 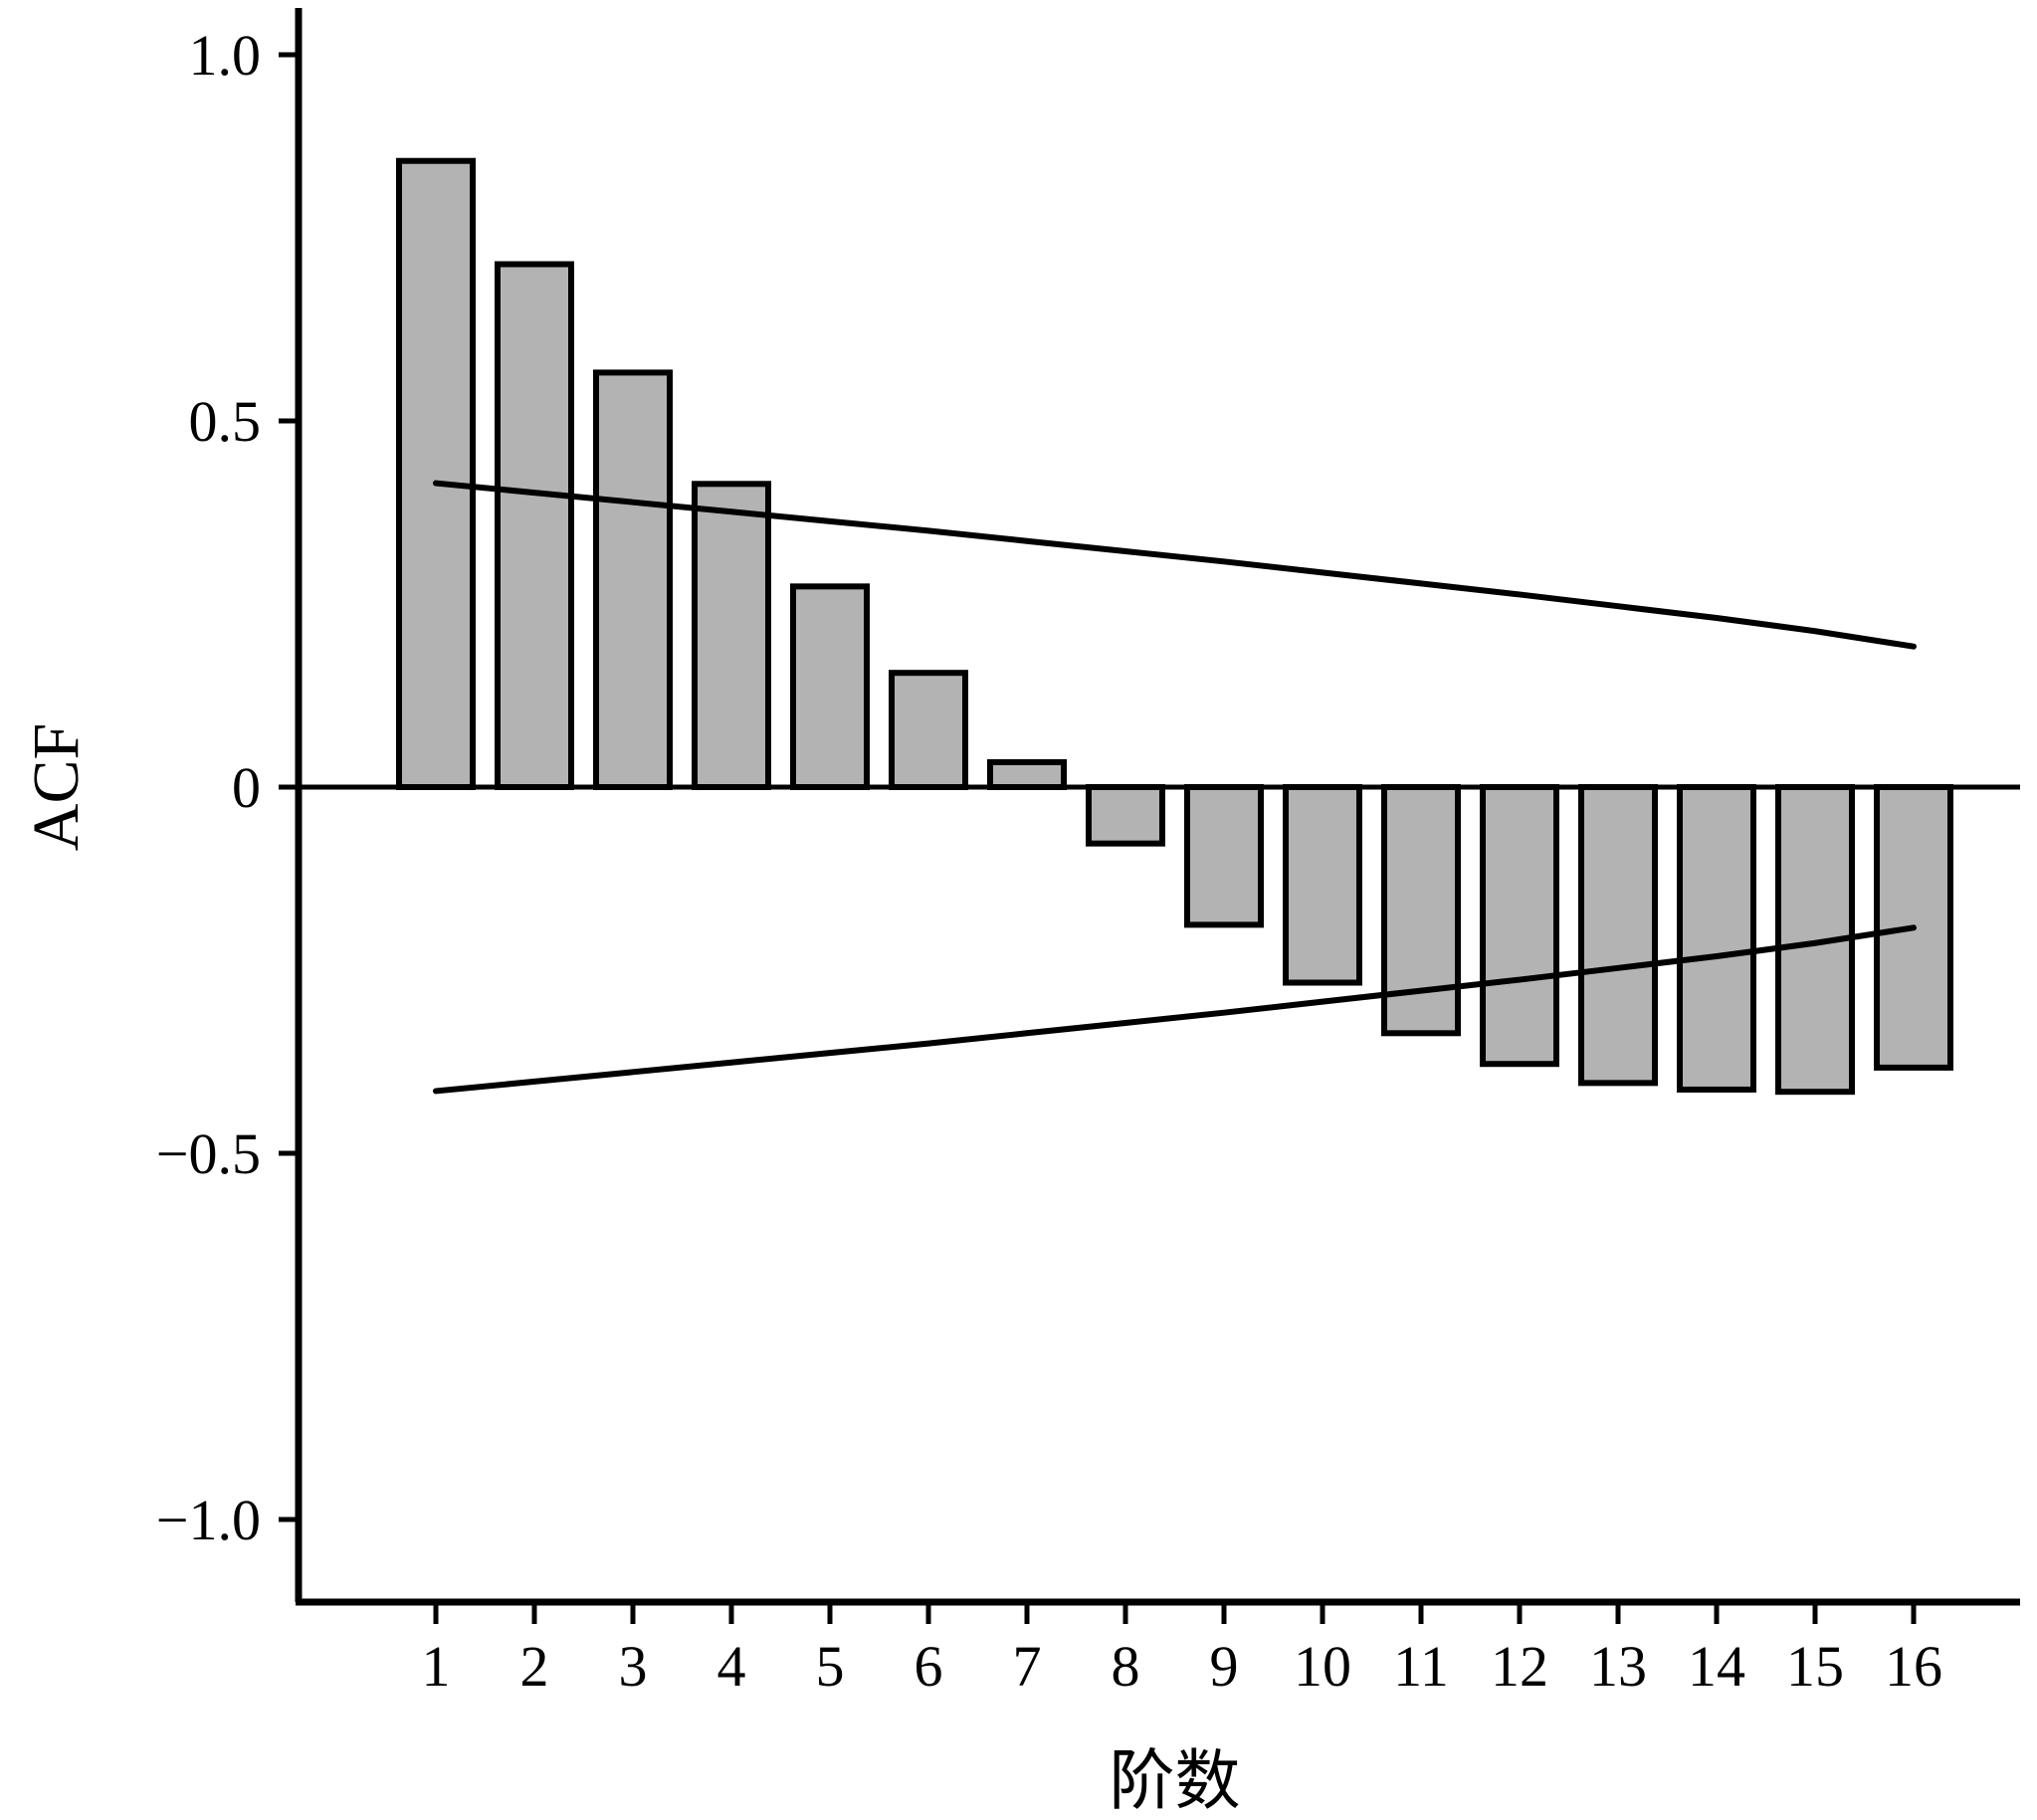 What do you see at coordinates (1224, 1666) in the screenshot?
I see `x-tick-label: 9` at bounding box center [1224, 1666].